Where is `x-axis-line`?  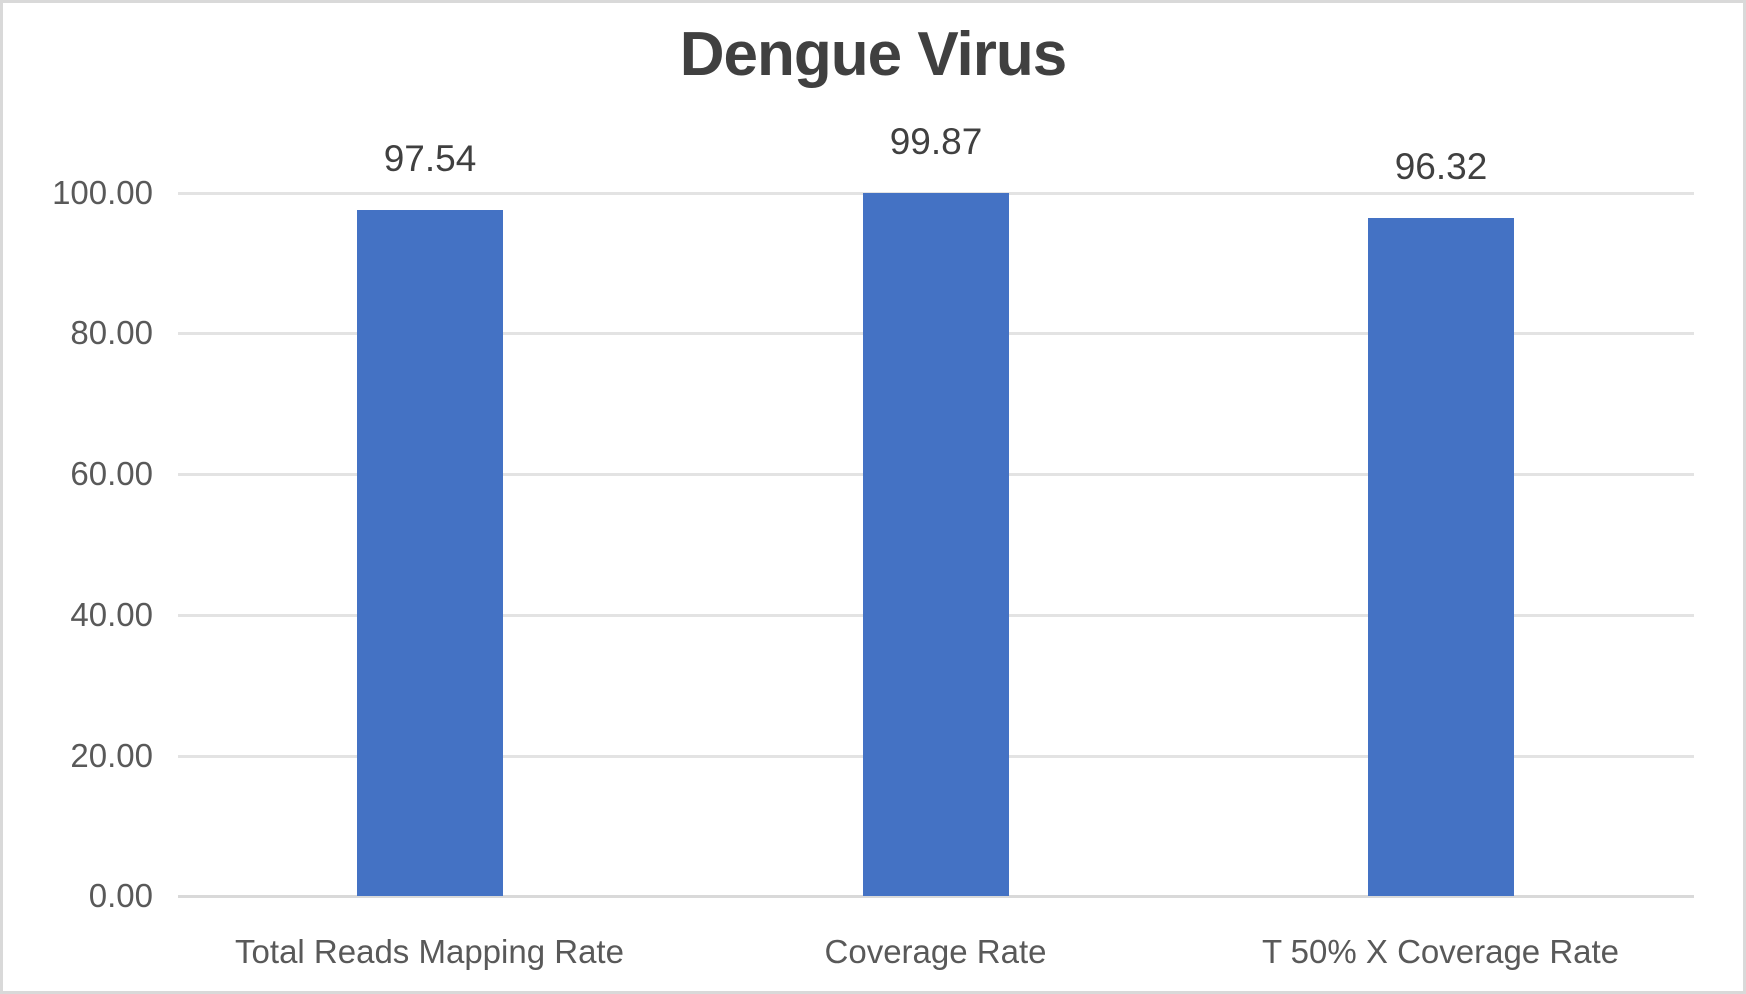 x-axis-line is located at coordinates (936, 896).